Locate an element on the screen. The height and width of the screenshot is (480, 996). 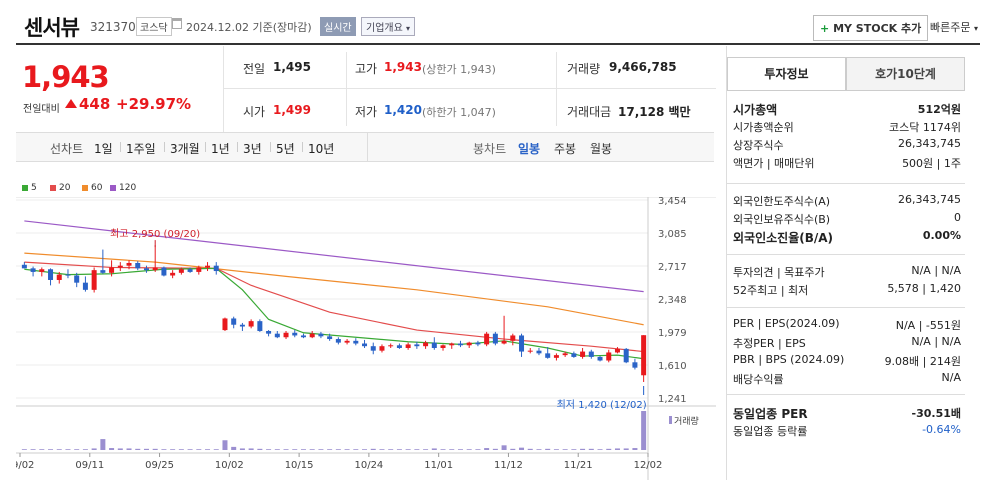
info-row: 시가총액 512억원 is located at coordinates (847, 109).